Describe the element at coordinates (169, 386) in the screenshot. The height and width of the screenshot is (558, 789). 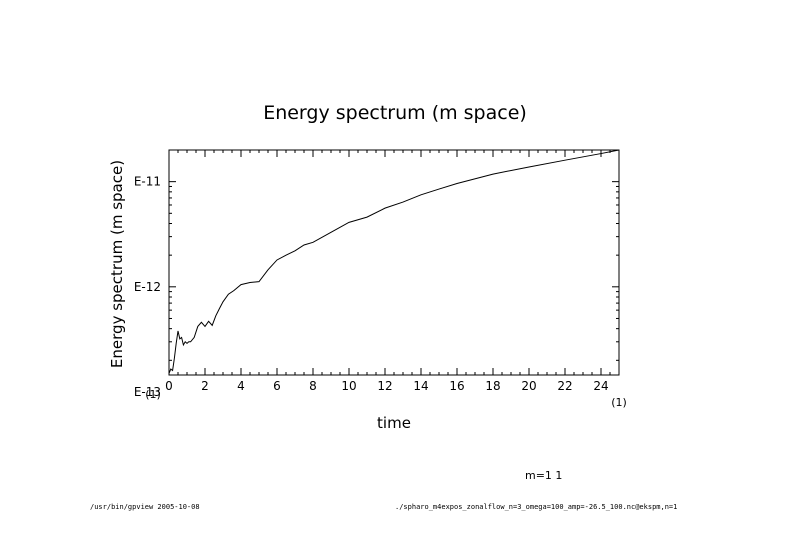
I see `x-tick-label: 0` at that location.